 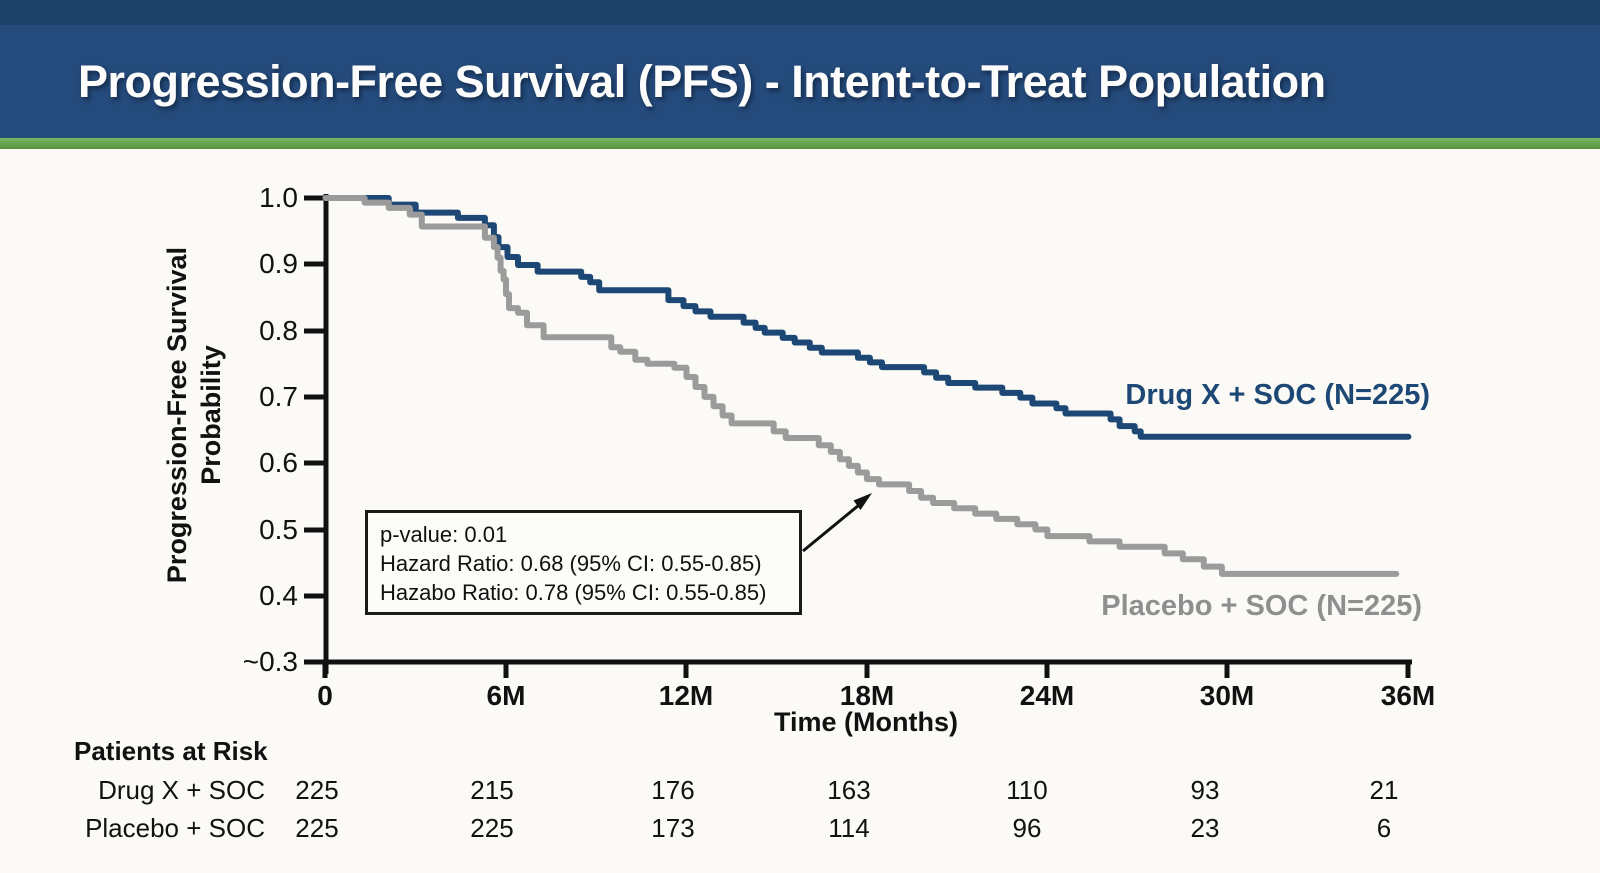 I want to click on callout-arrow, so click(x=837, y=523).